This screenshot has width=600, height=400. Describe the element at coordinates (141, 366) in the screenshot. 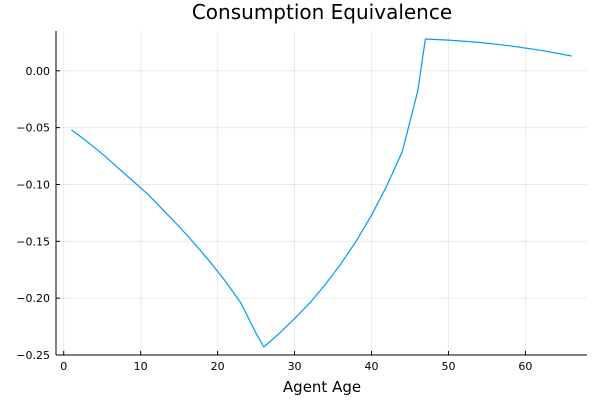

I see `x-tick-label: 10` at that location.